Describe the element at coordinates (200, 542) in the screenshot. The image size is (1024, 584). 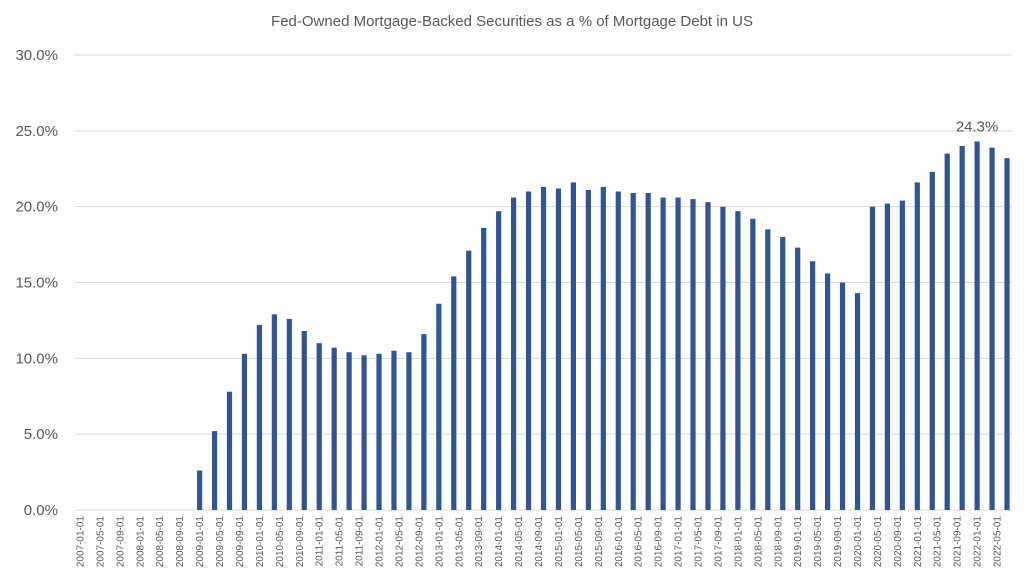
I see `x-tick-label: 2009-01-01` at that location.